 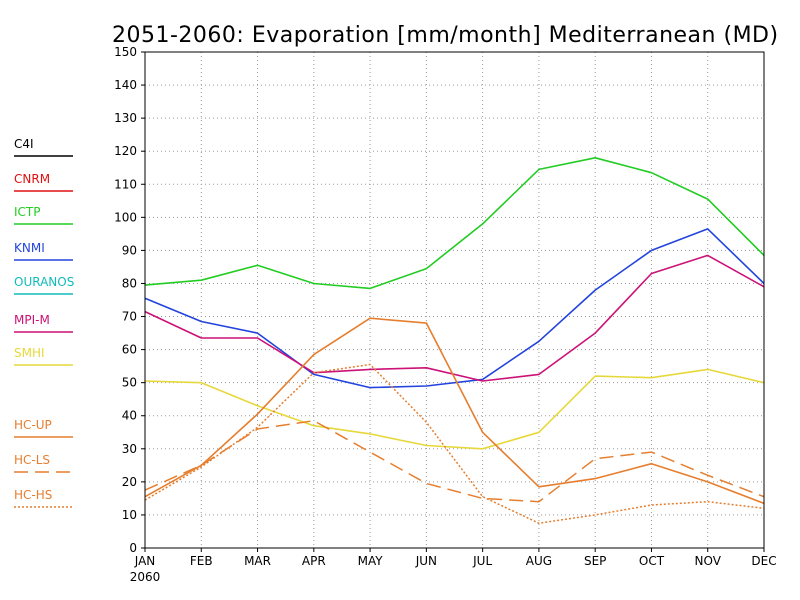 What do you see at coordinates (454, 461) in the screenshot?
I see `series-line-hc-ls` at bounding box center [454, 461].